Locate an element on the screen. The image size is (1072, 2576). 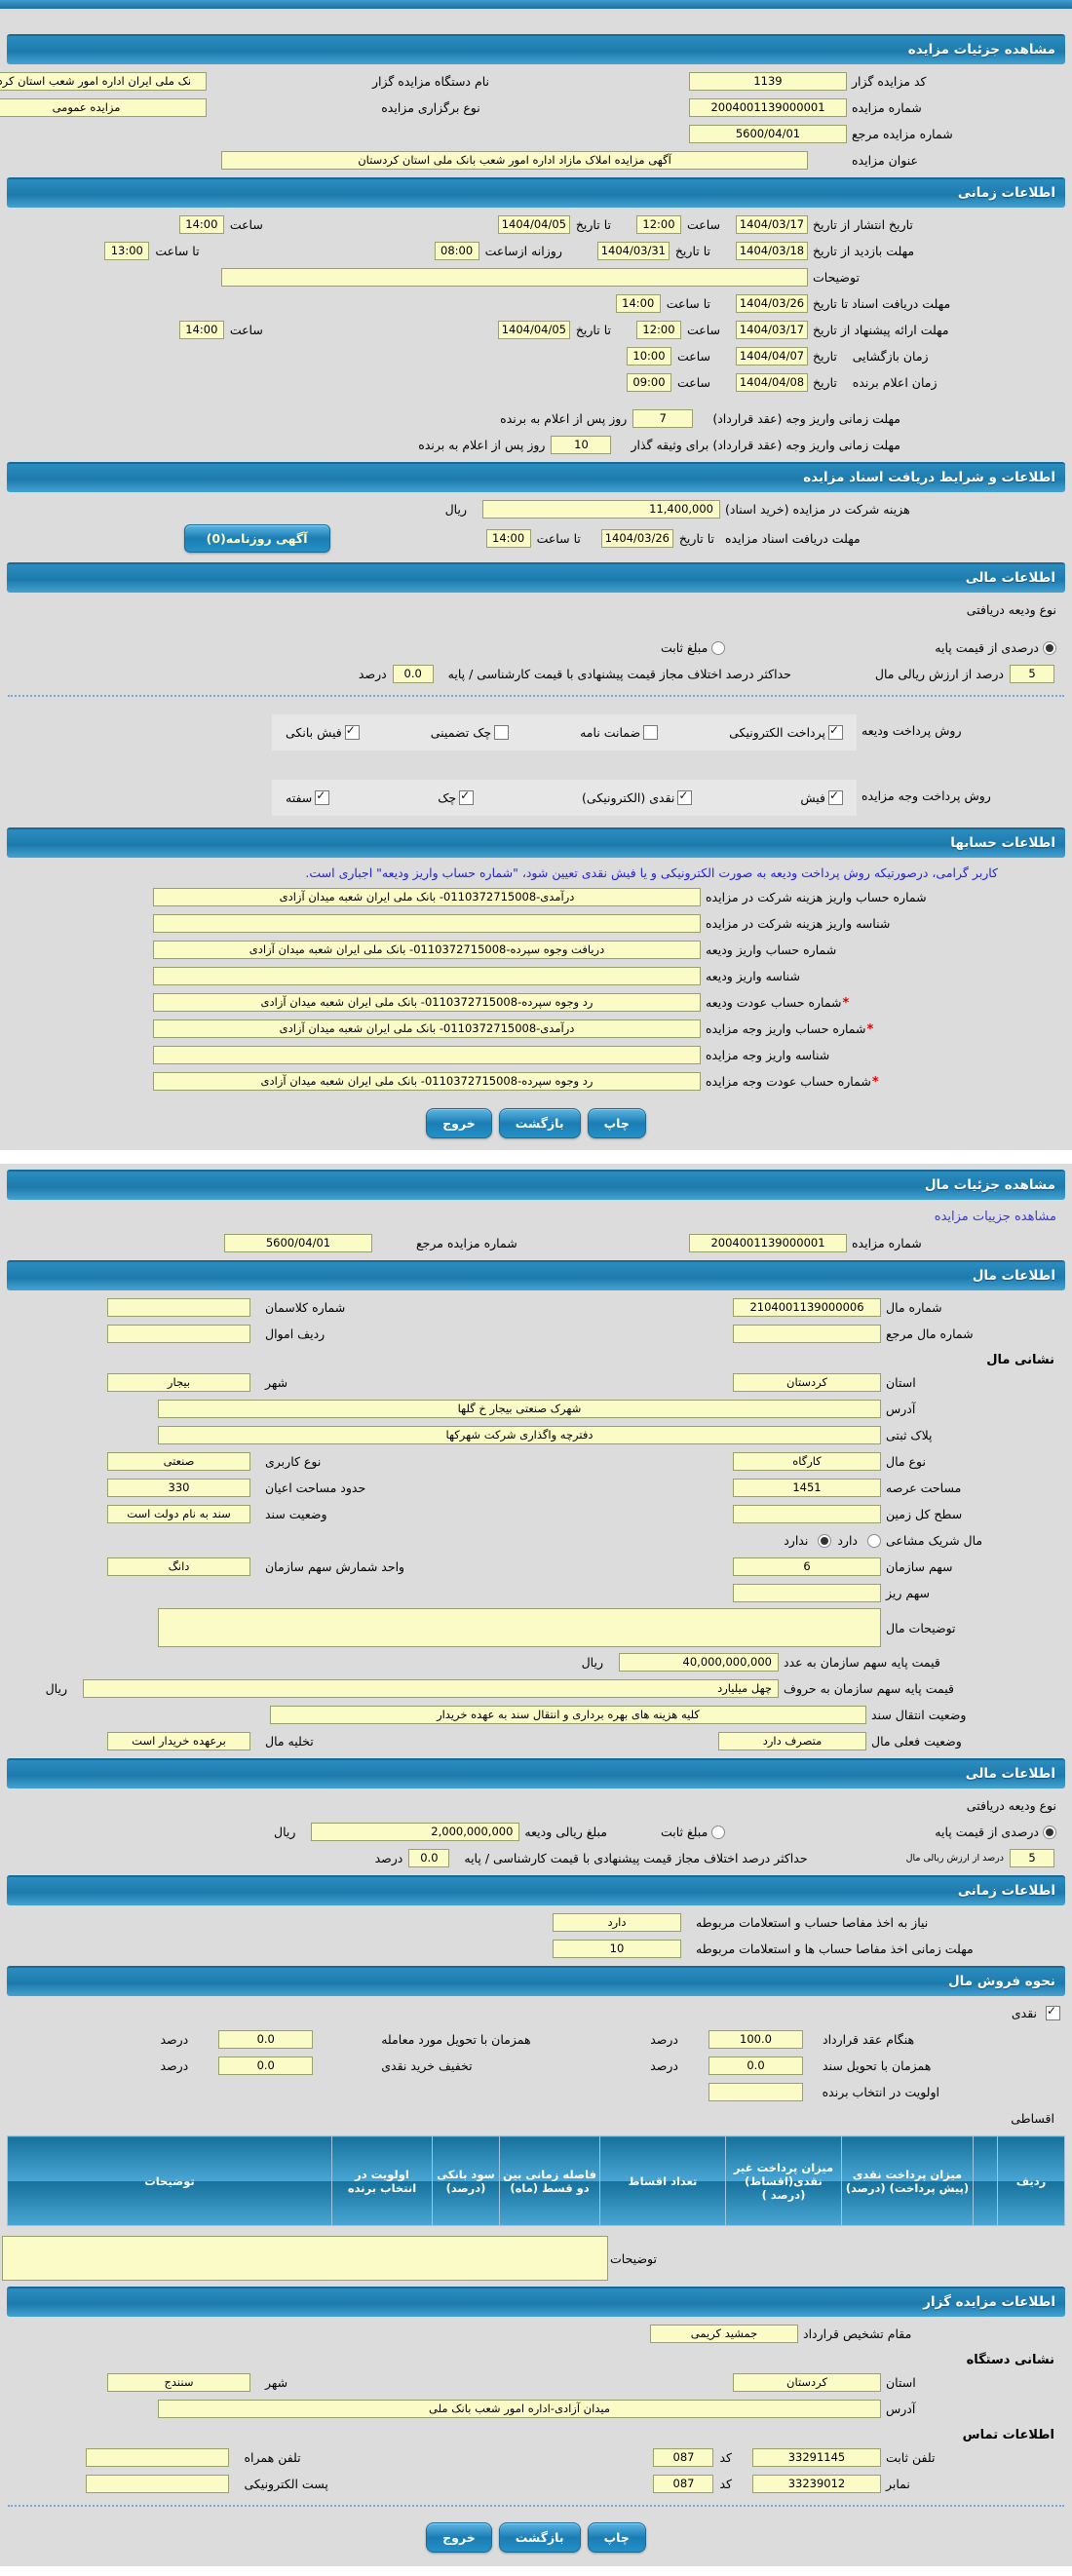
building-area-field: 330 is located at coordinates (178, 1488).